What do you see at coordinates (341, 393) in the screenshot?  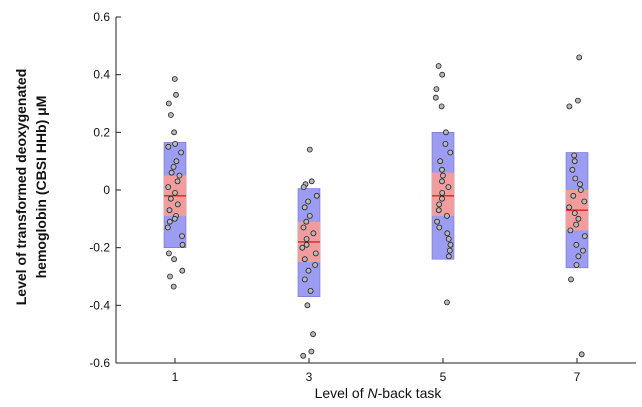 I see `x-axis-label-part-1: Level of` at bounding box center [341, 393].